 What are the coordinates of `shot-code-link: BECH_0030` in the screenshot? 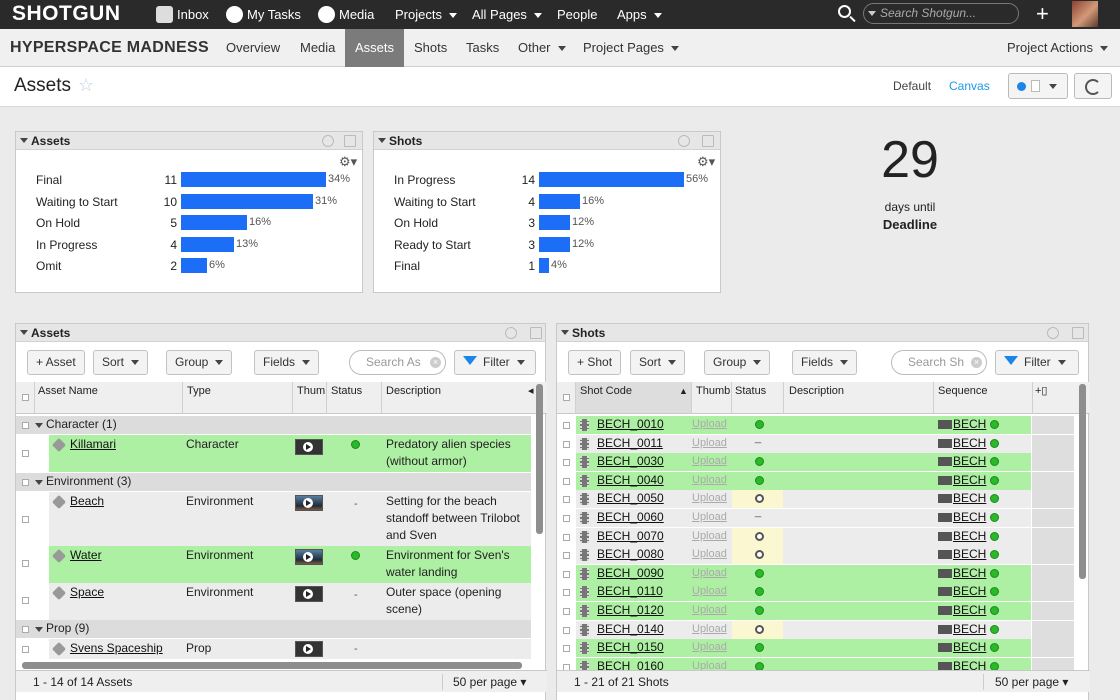 It's located at (630, 461).